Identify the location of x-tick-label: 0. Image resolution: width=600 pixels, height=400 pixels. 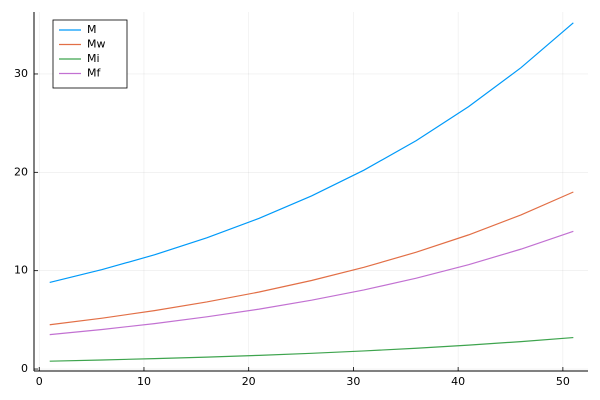
(39, 381).